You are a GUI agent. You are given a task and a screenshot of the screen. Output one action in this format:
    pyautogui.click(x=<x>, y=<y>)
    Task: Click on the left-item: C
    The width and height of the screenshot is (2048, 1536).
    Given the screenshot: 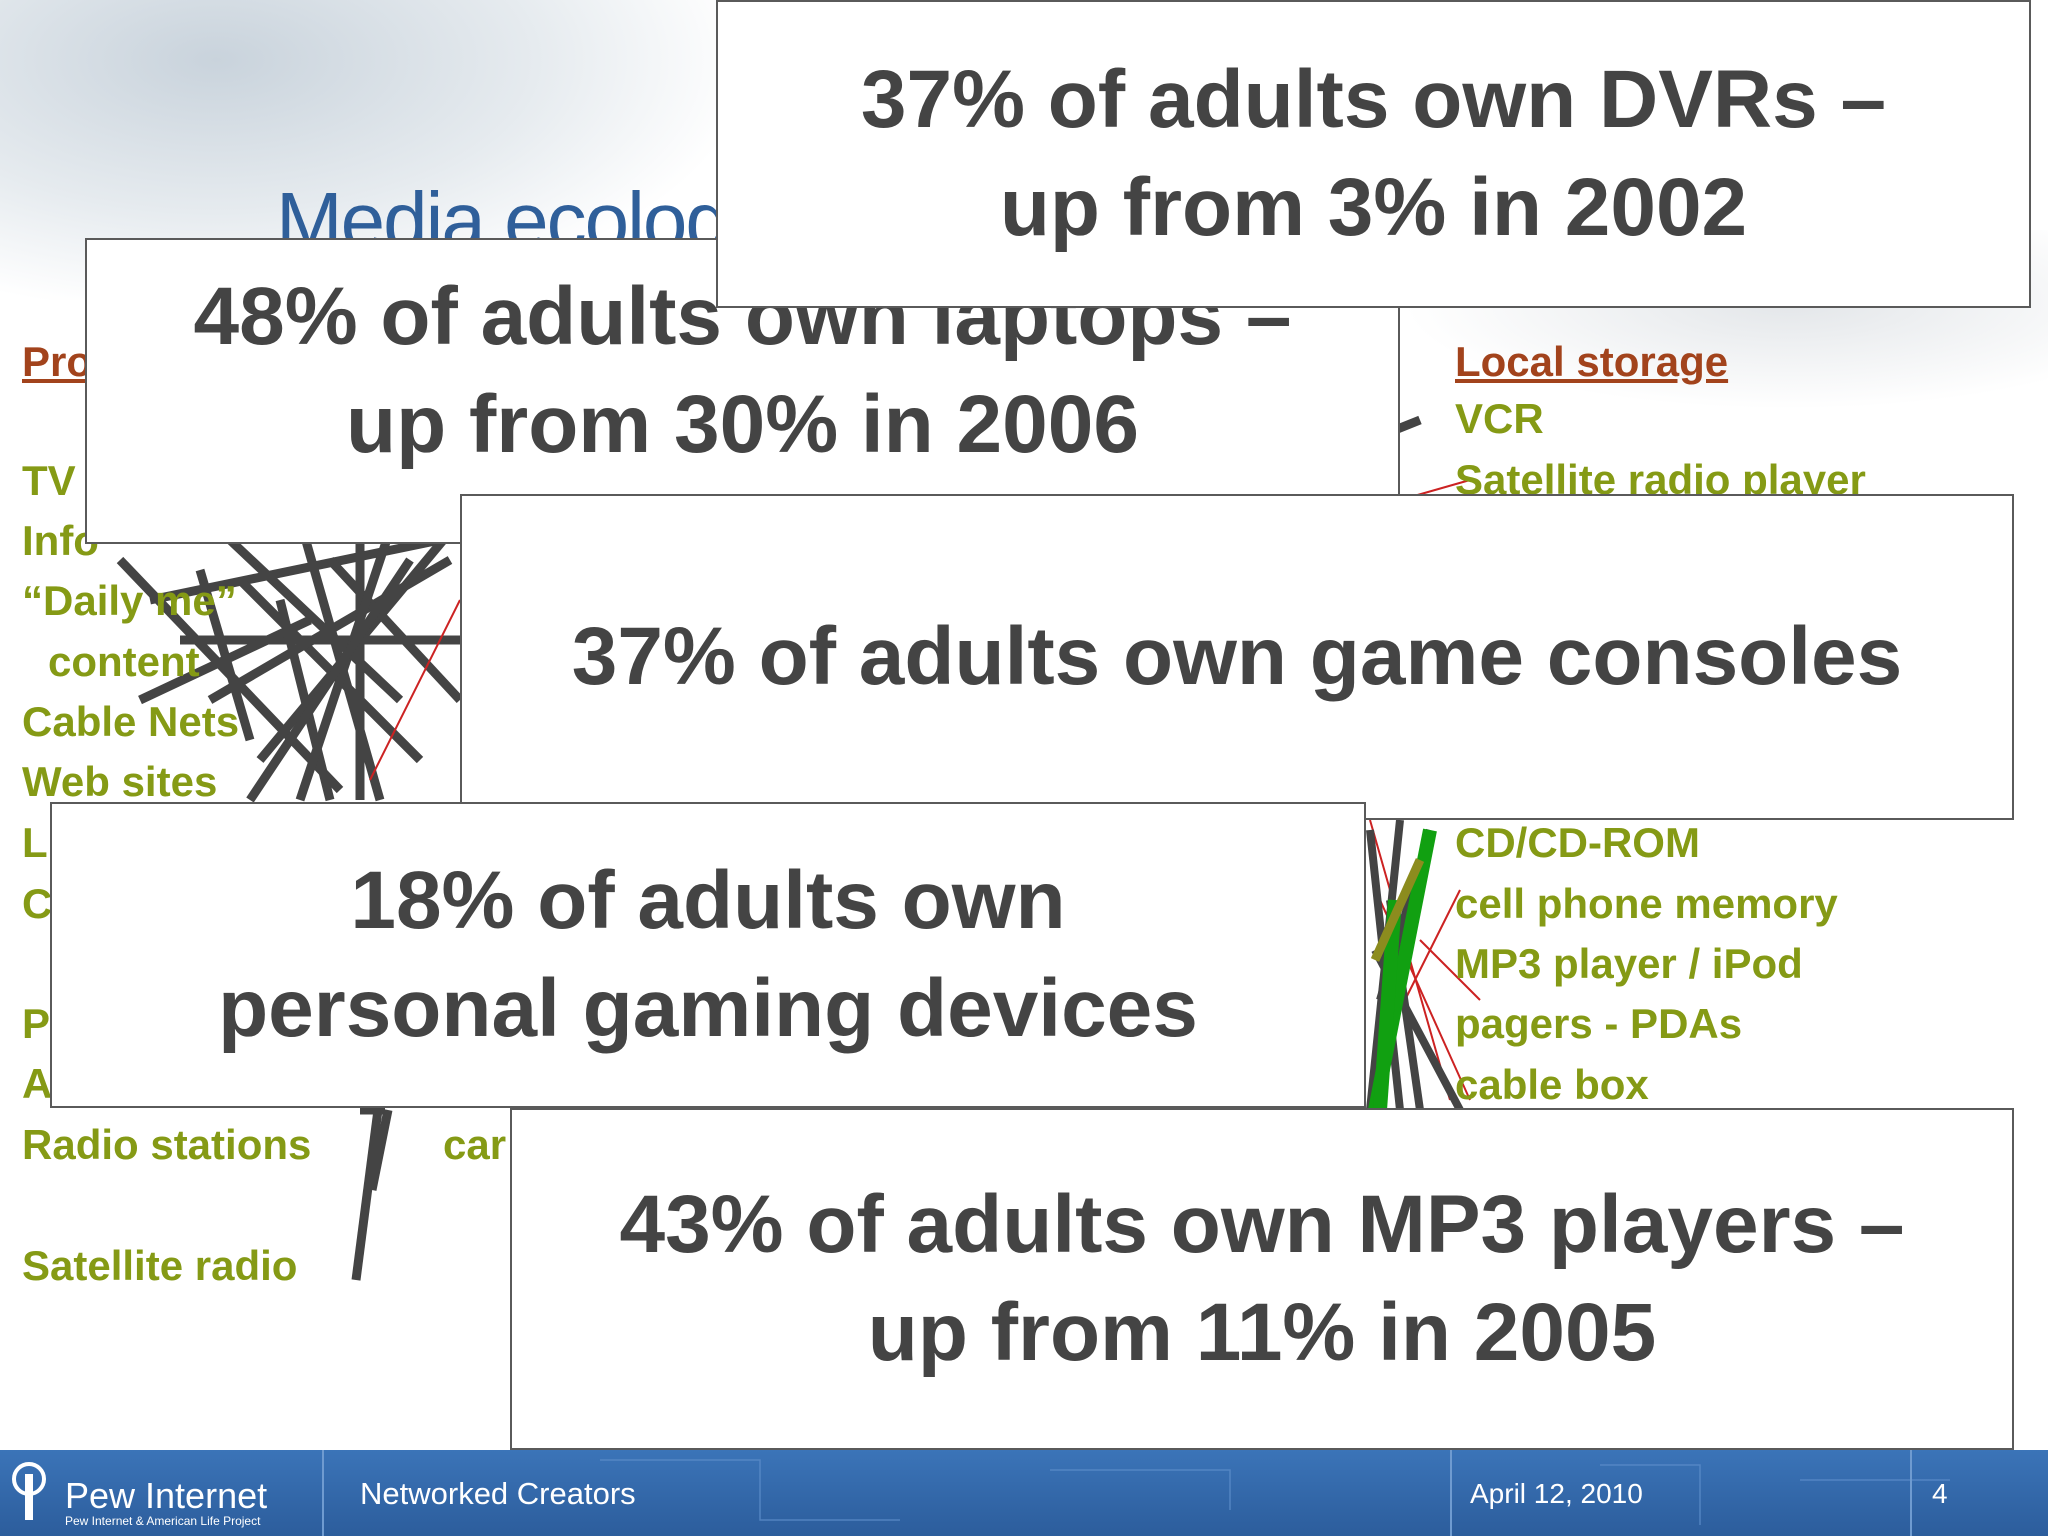 What is the action you would take?
    pyautogui.click(x=37, y=903)
    